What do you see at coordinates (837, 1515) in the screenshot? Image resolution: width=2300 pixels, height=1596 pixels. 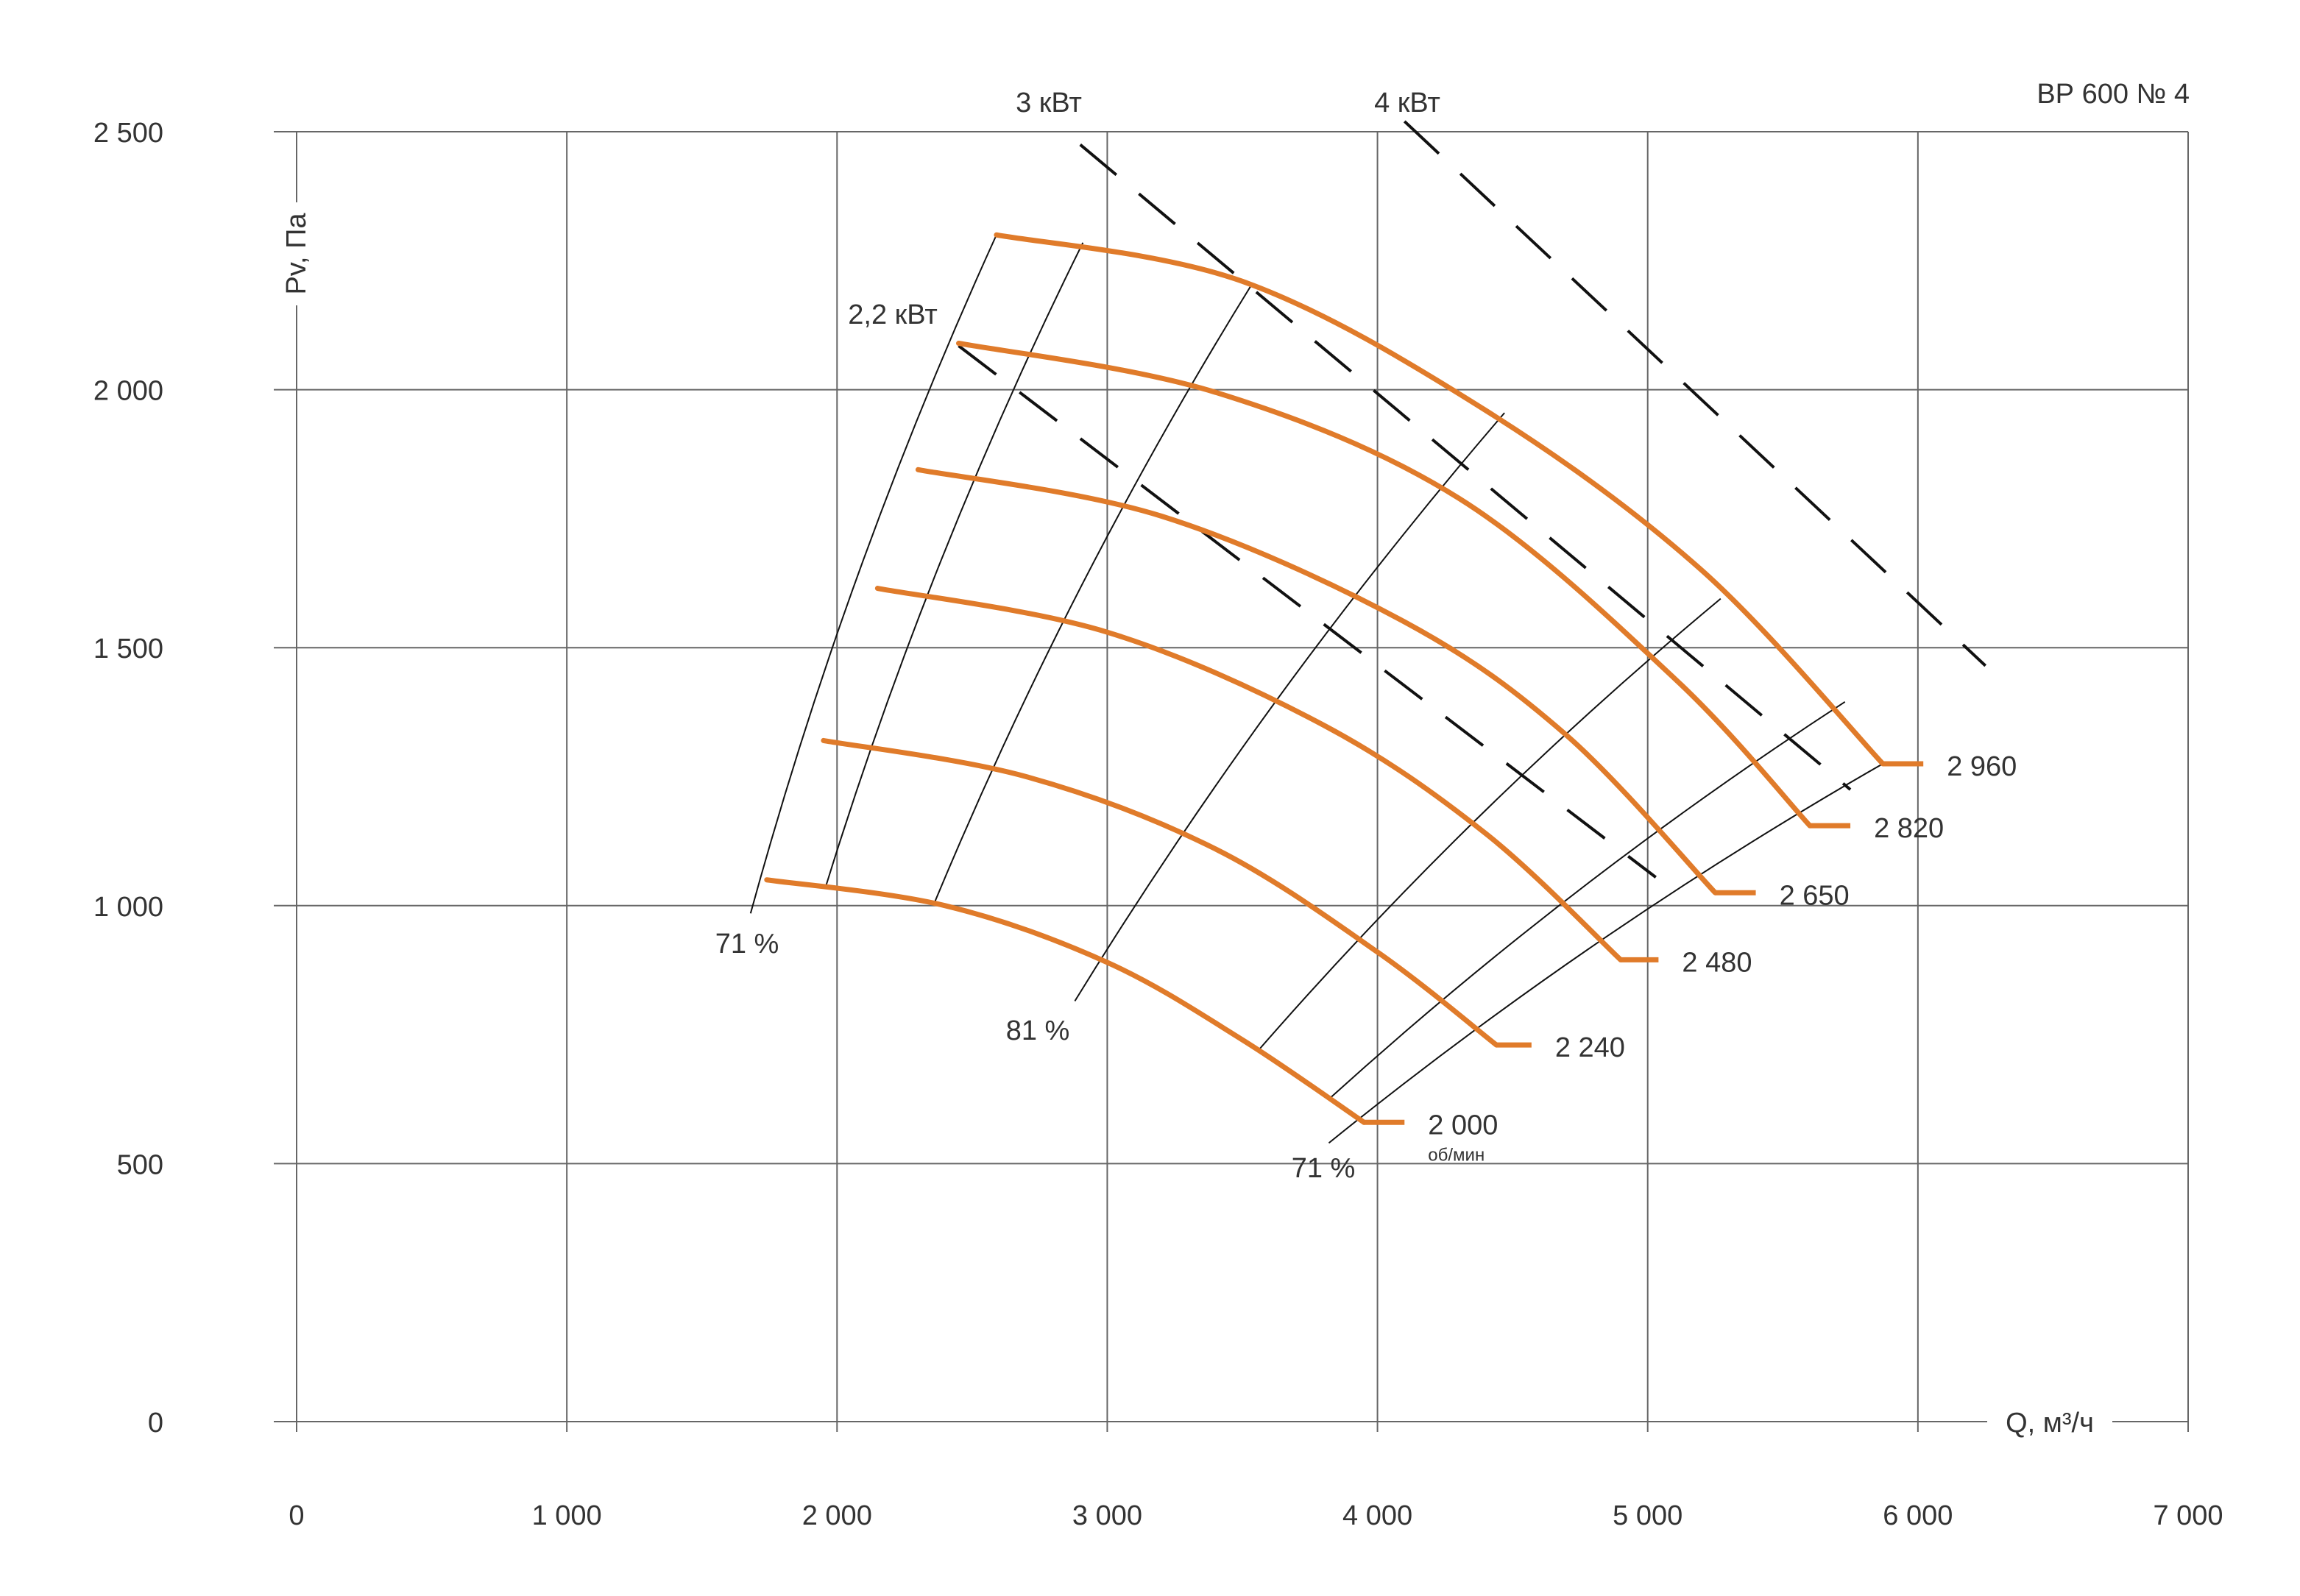 I see `x-tick-label: 2 000` at bounding box center [837, 1515].